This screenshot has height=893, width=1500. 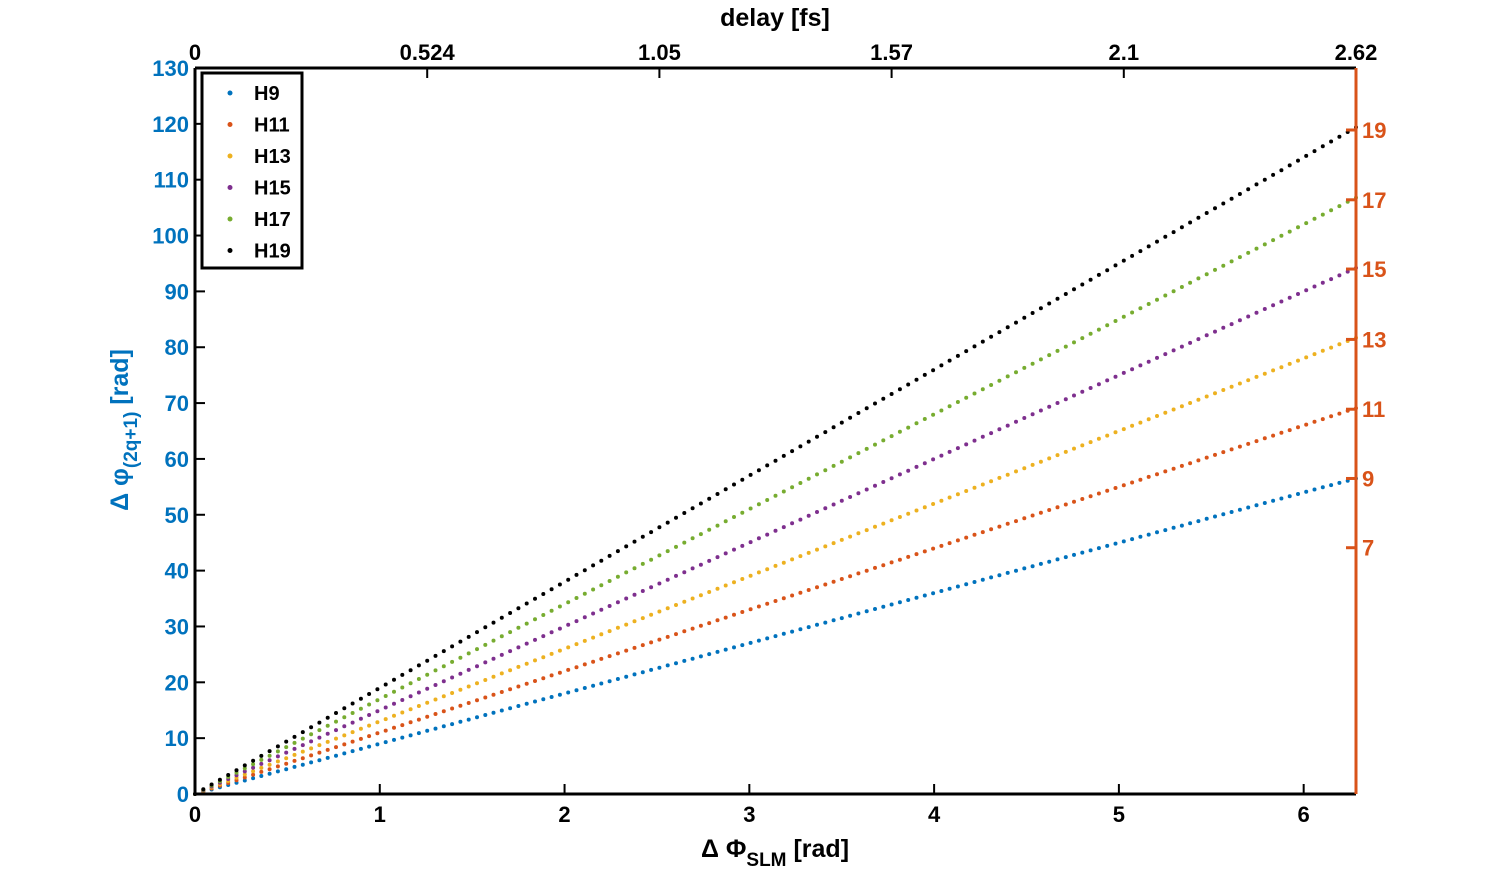 What do you see at coordinates (195, 814) in the screenshot?
I see `x-tick-label-0: 0` at bounding box center [195, 814].